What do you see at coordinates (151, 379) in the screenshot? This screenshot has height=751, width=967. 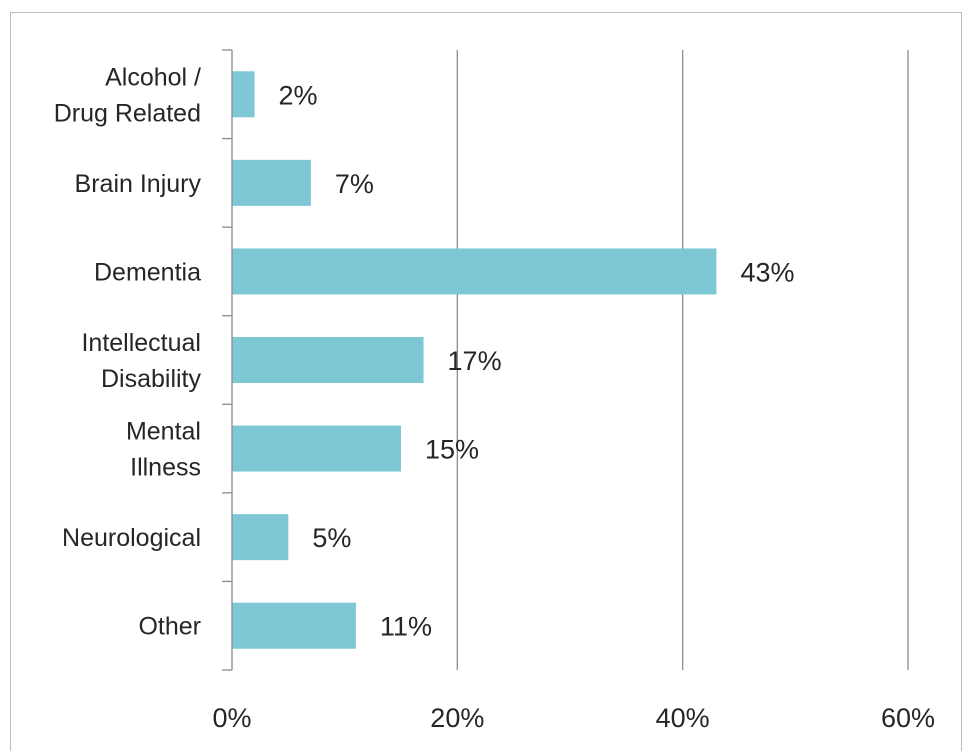 I see `category-label: Disability` at bounding box center [151, 379].